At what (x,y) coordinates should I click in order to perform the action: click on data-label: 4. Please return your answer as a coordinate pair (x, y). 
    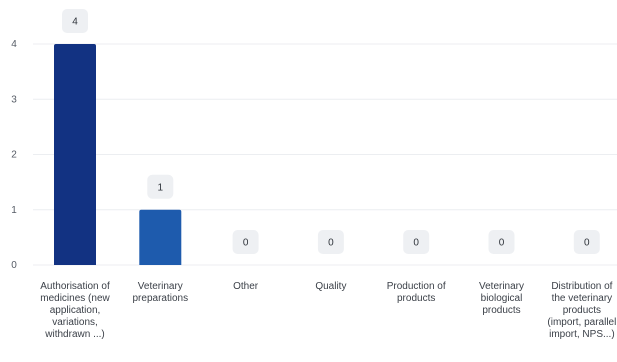
    Looking at the image, I should click on (75, 22).